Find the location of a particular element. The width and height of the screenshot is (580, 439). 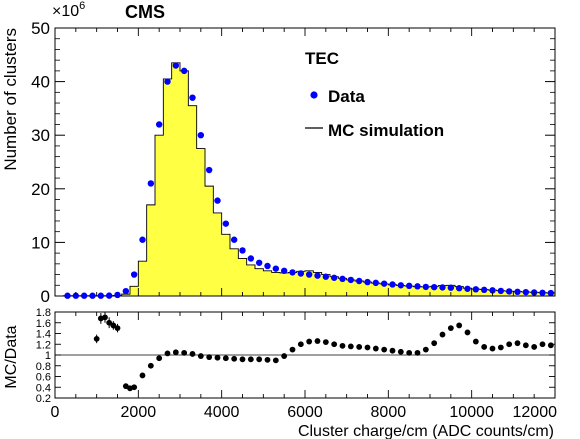

top-y-tick-label: 0 is located at coordinates (45, 296).